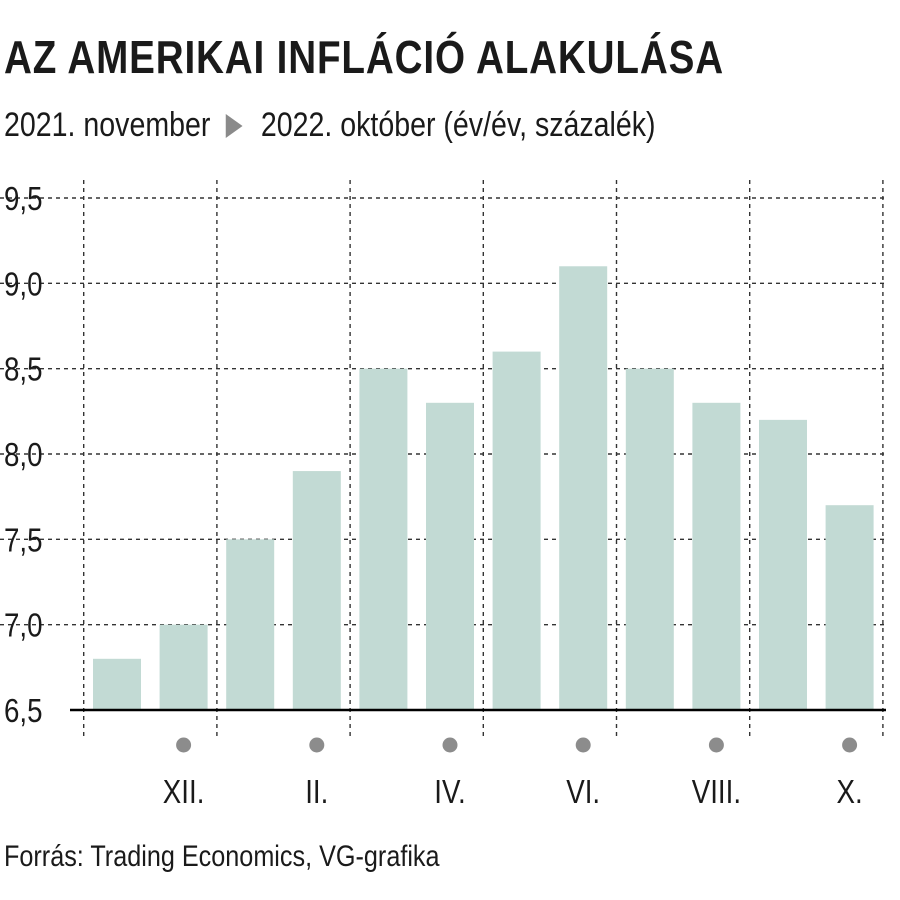 The height and width of the screenshot is (900, 900). What do you see at coordinates (449, 792) in the screenshot?
I see `x-tick-label: IV.` at bounding box center [449, 792].